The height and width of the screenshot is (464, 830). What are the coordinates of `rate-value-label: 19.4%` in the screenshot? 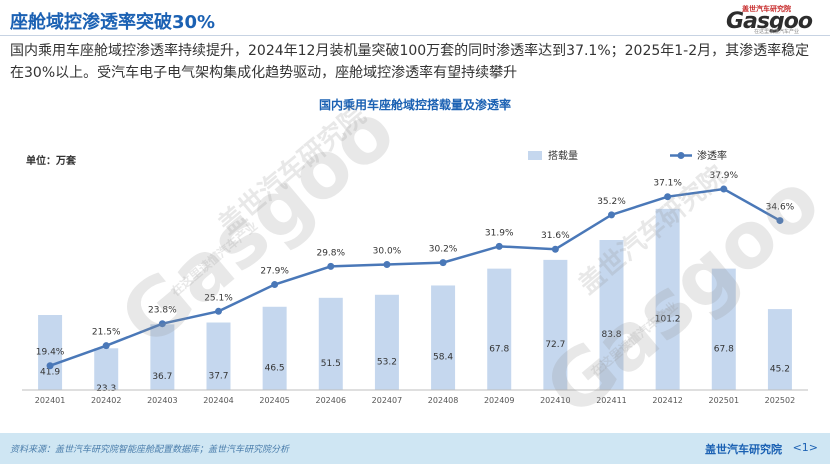 It's located at (50, 353).